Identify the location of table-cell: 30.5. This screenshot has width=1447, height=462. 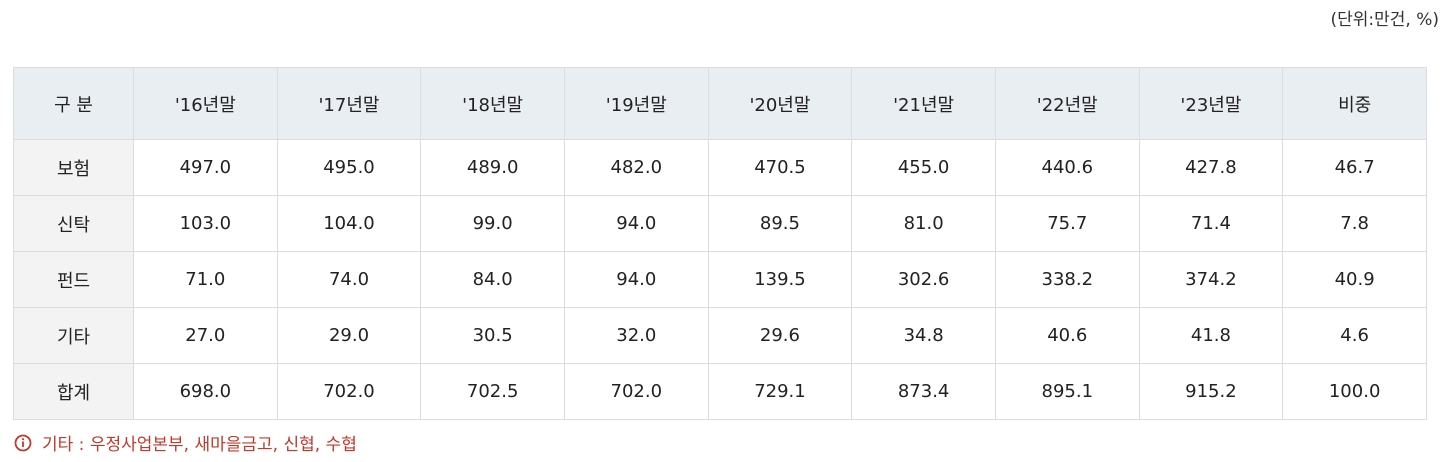
(492, 335).